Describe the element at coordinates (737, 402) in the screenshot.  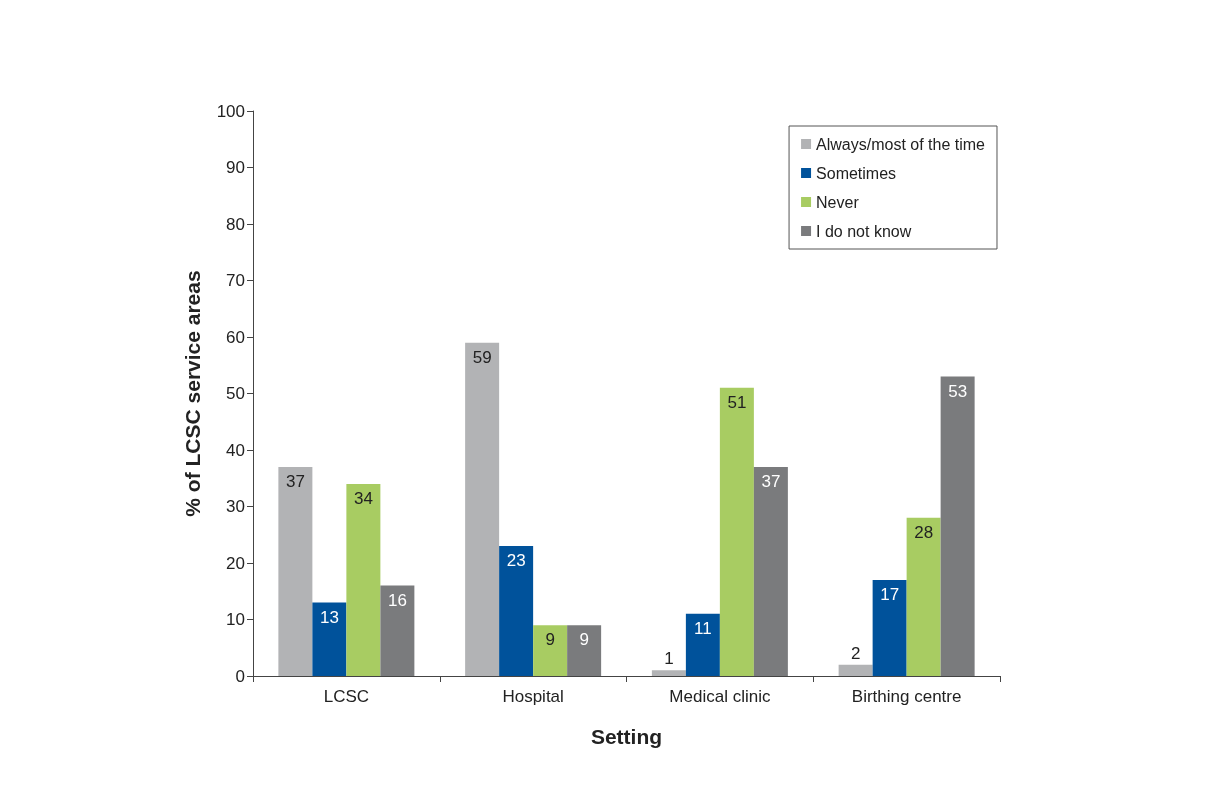
I see `data-label: 51` at that location.